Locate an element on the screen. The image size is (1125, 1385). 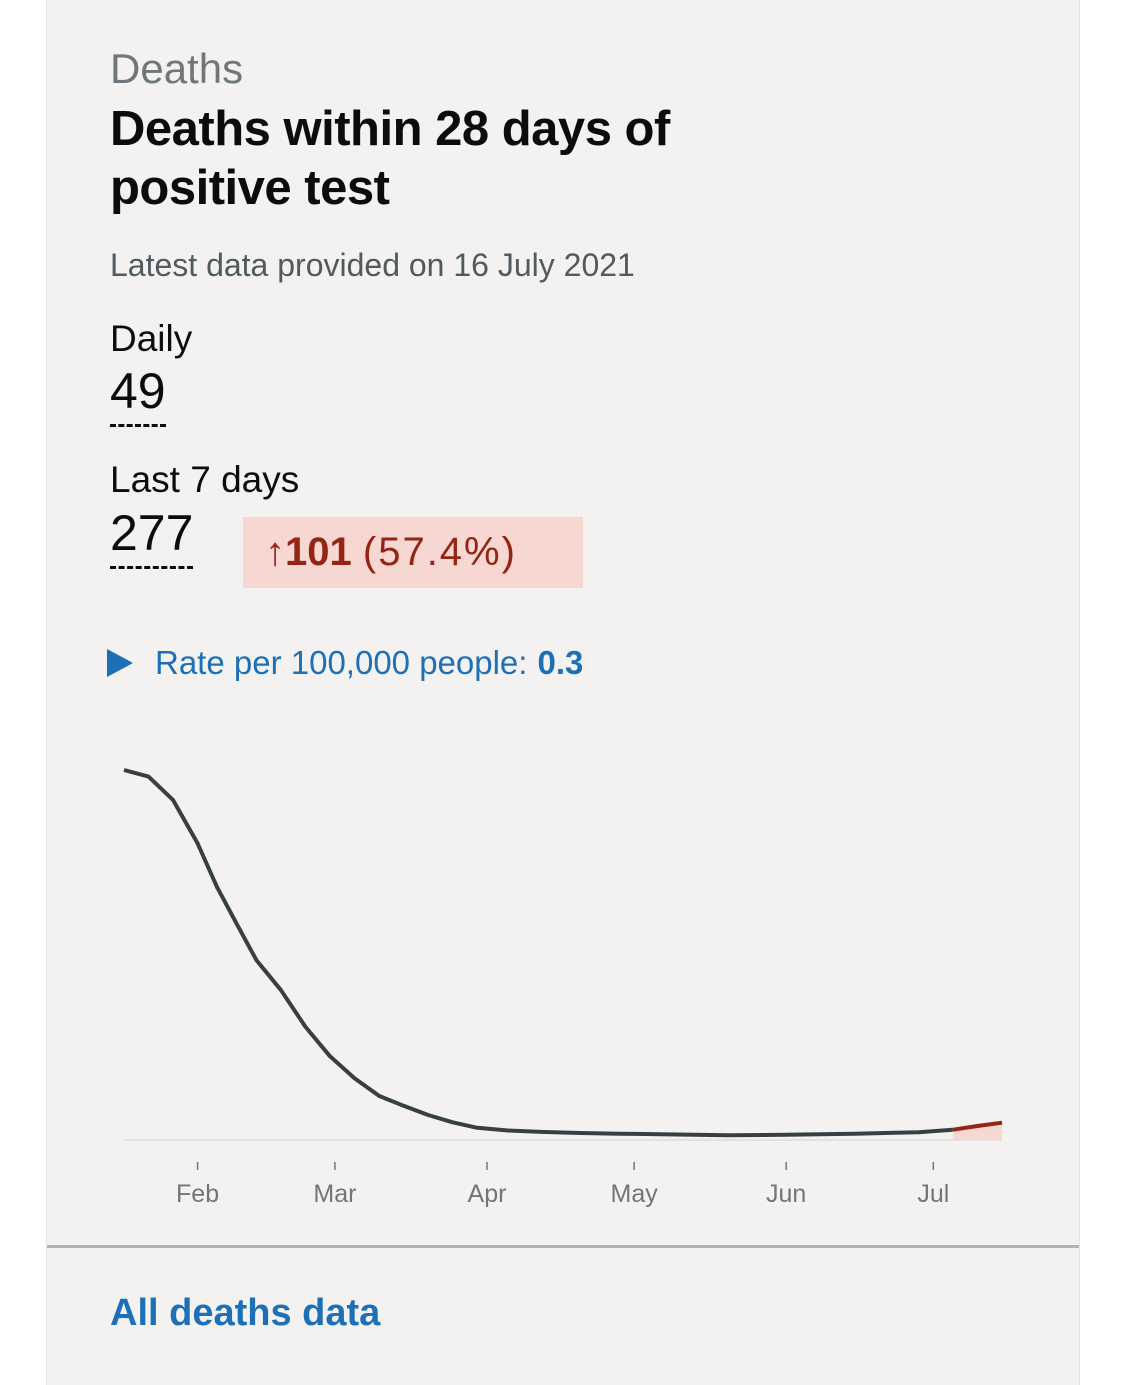
change-percent: (57.4%) is located at coordinates (439, 552).